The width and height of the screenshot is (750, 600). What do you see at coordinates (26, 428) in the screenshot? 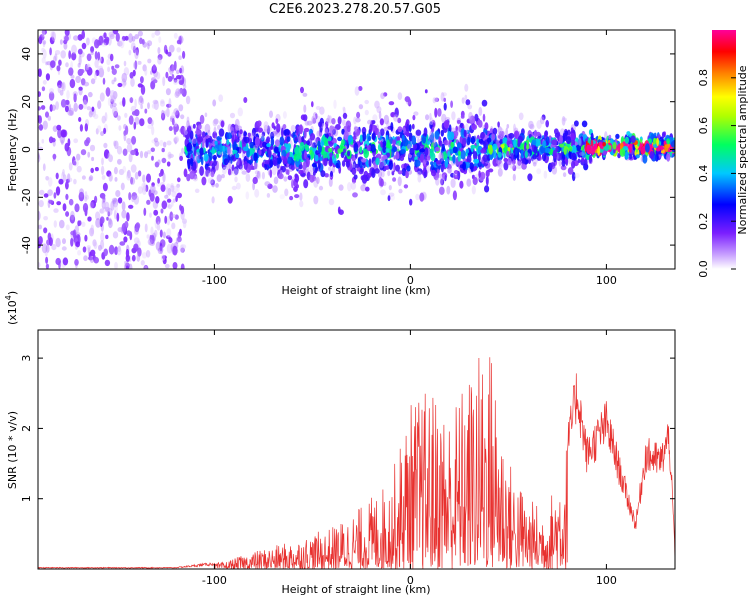
I see `snr-y-tick-label: 2` at bounding box center [26, 428].